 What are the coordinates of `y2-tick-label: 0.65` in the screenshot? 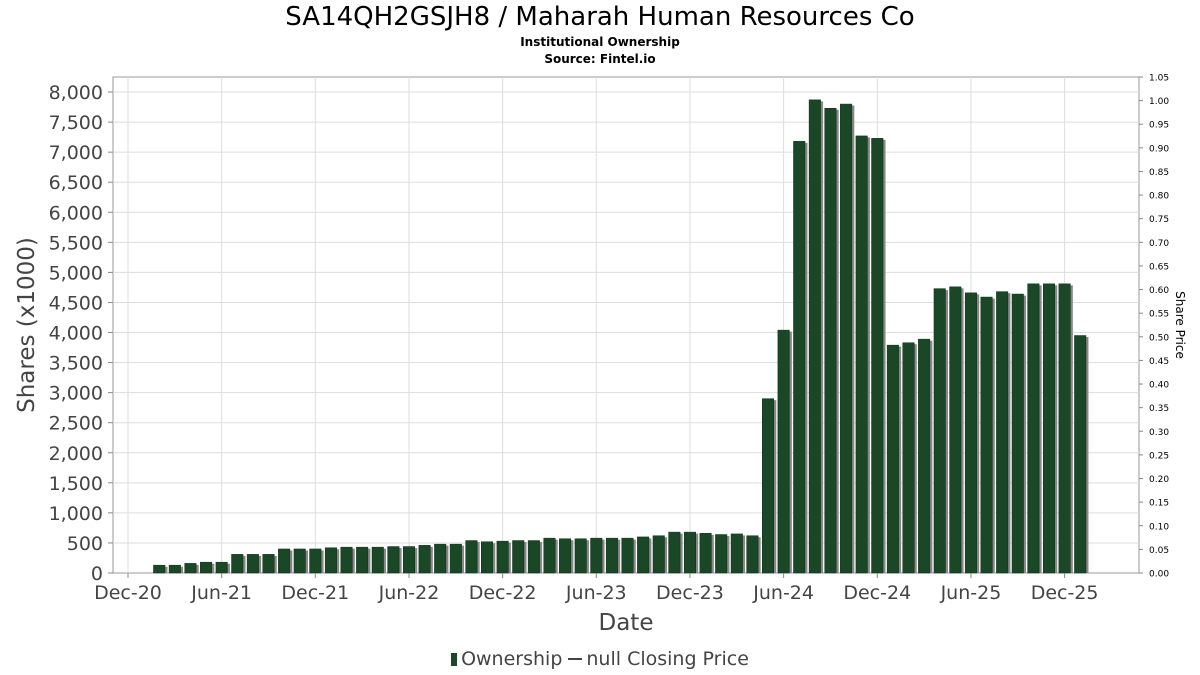 It's located at (1159, 267).